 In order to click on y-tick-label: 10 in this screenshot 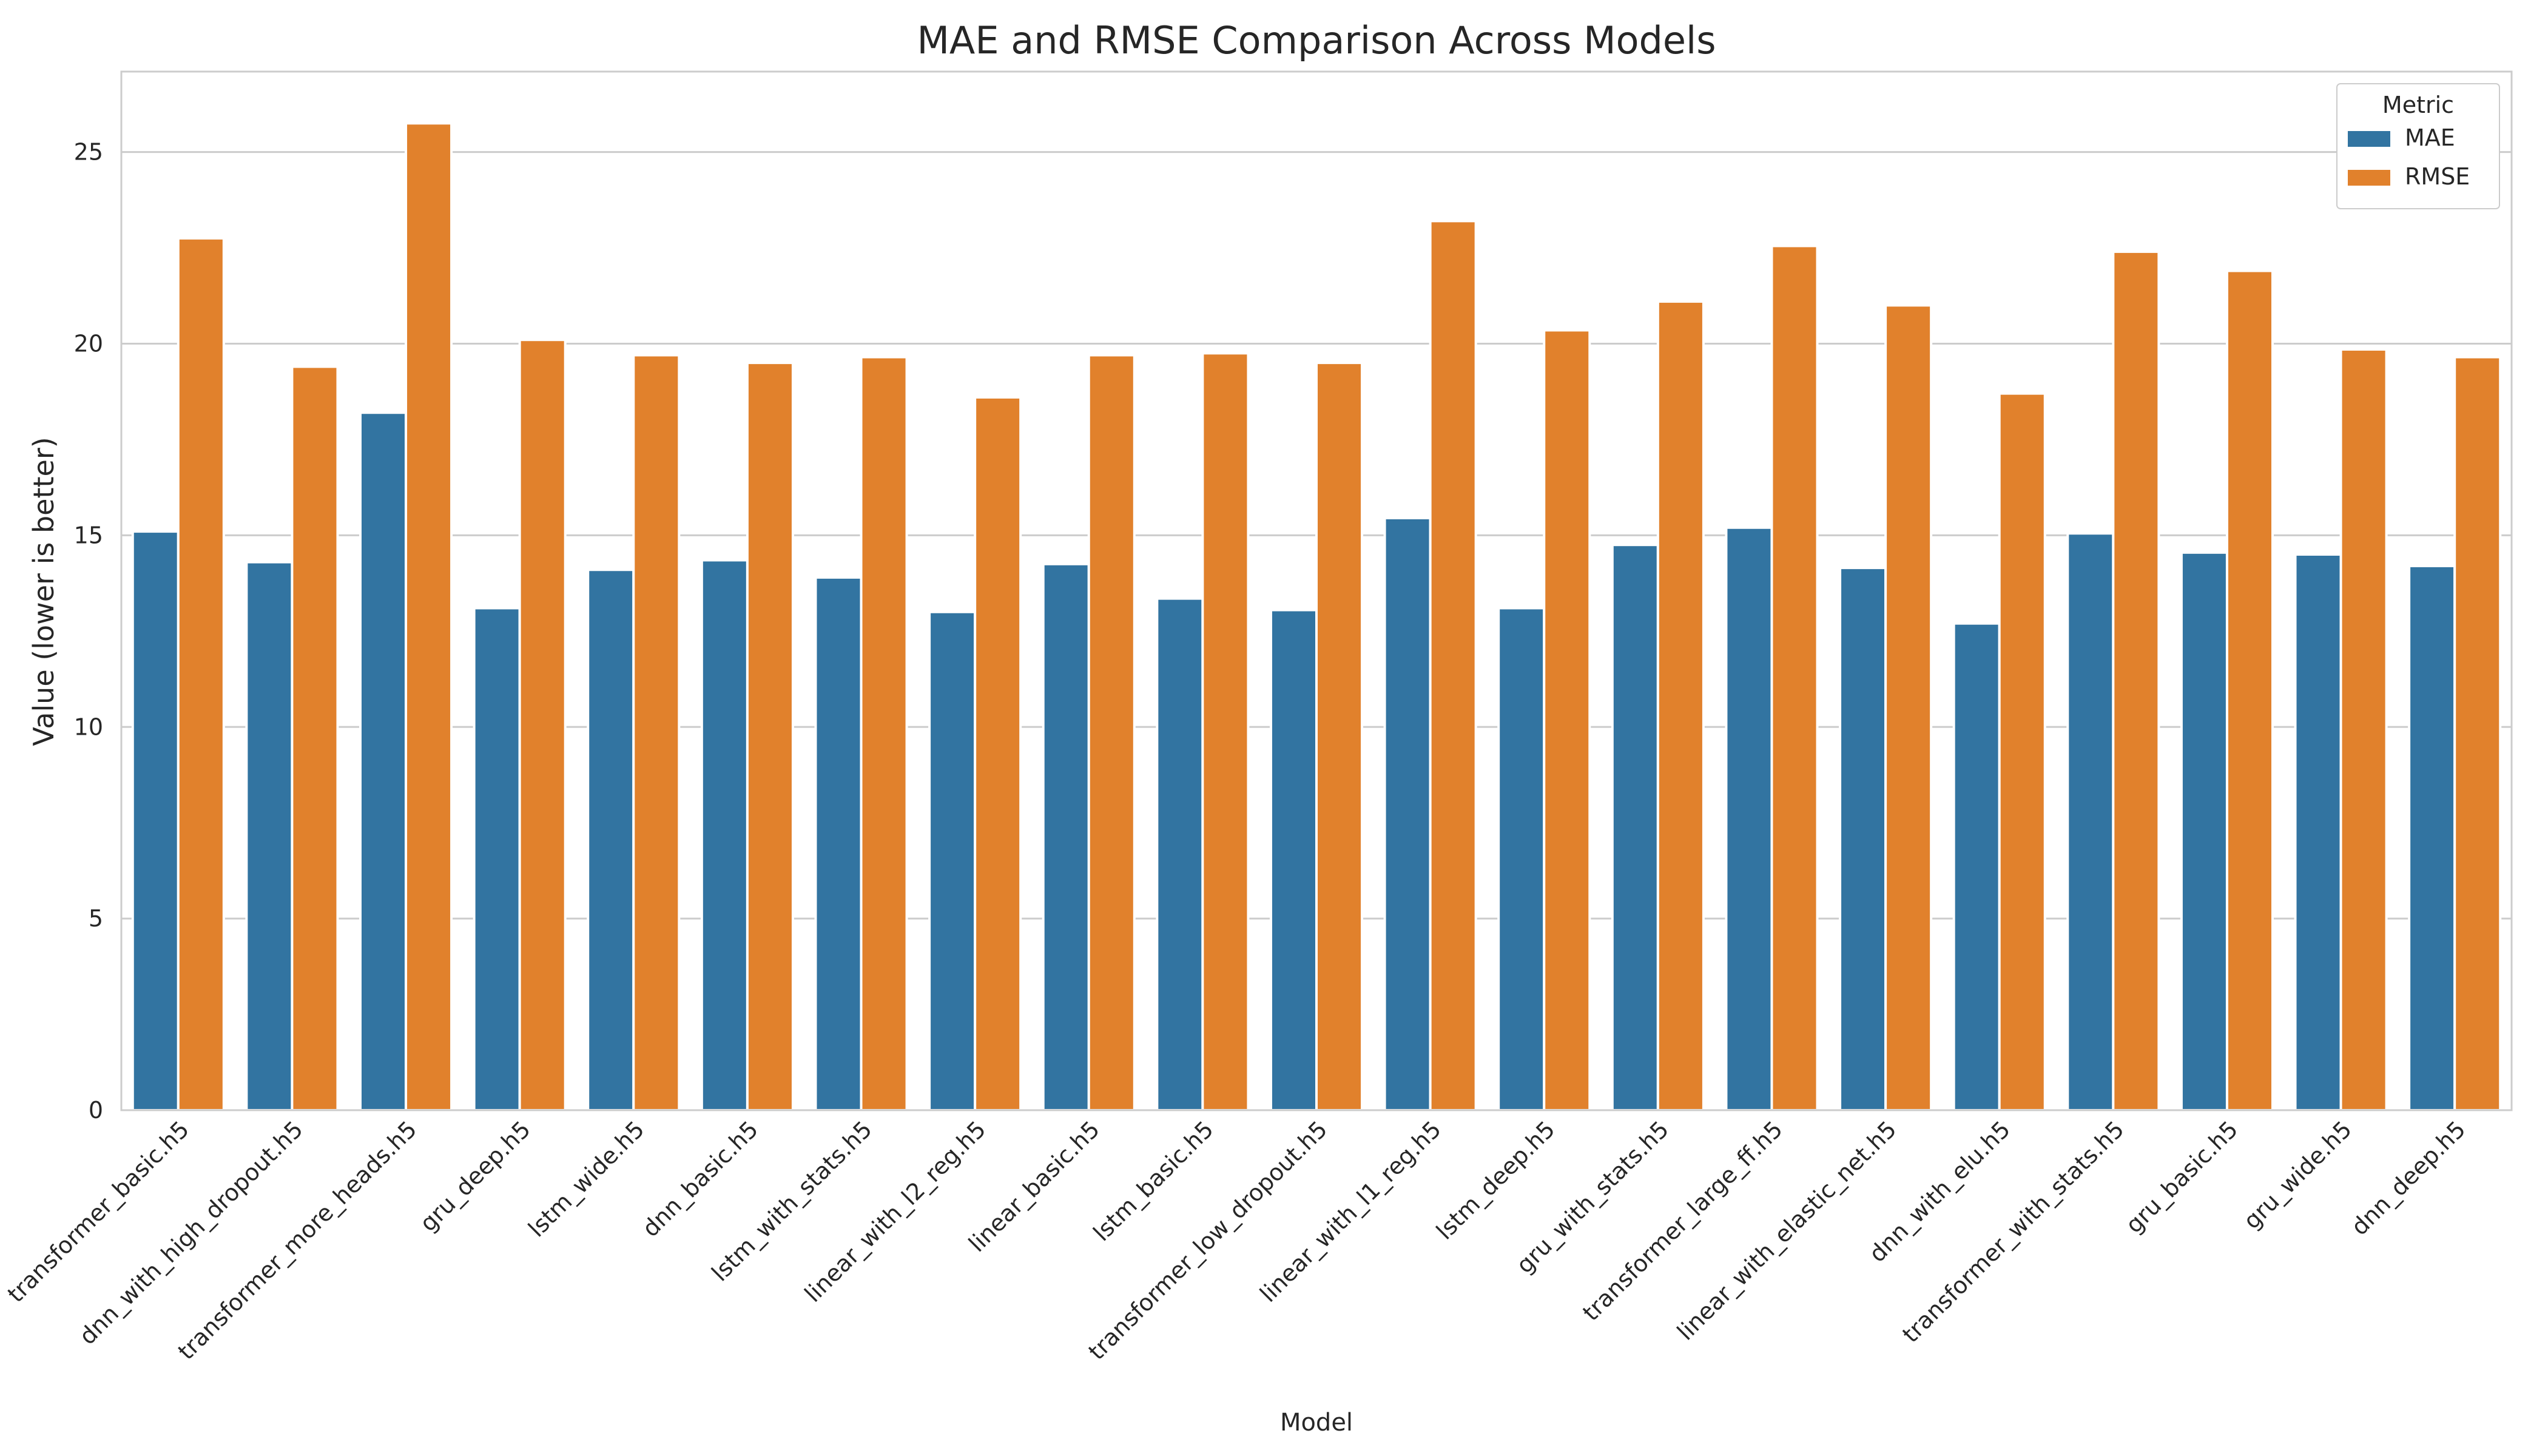, I will do `click(88, 726)`.